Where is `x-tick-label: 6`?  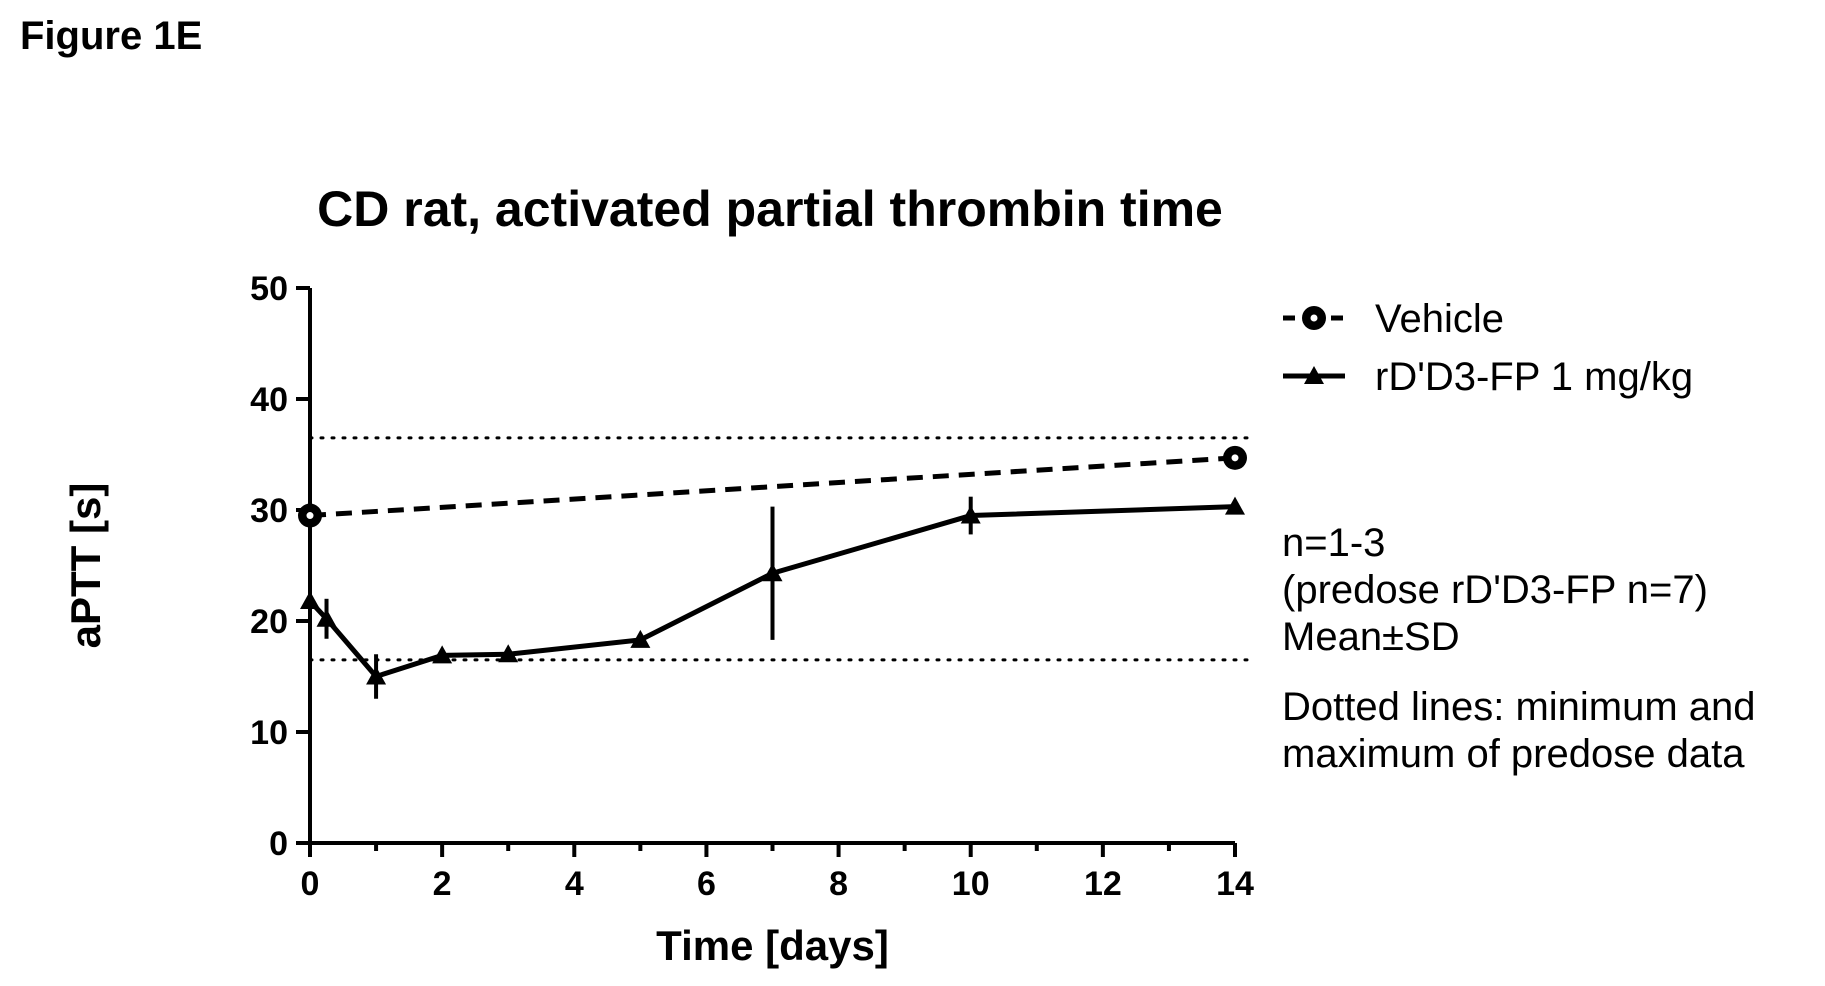
x-tick-label: 6 is located at coordinates (706, 884).